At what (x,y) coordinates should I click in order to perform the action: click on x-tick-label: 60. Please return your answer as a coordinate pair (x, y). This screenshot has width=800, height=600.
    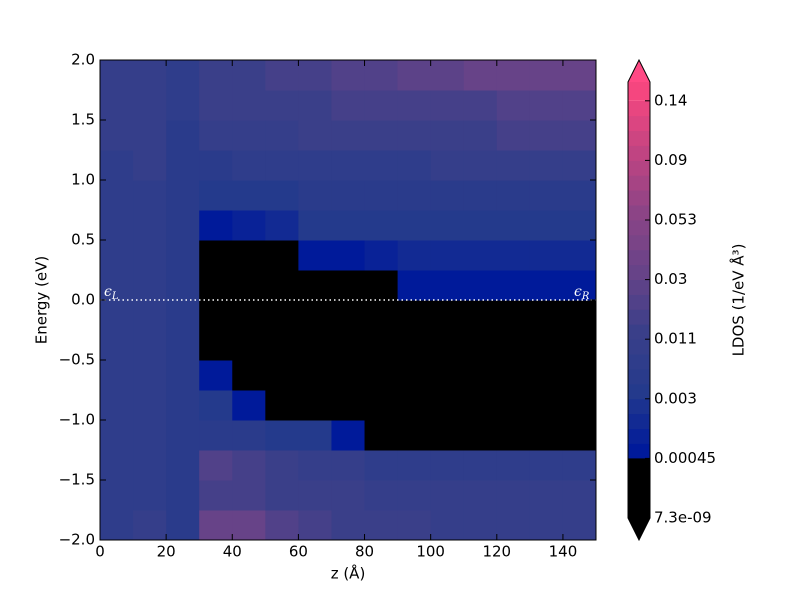
    Looking at the image, I should click on (298, 552).